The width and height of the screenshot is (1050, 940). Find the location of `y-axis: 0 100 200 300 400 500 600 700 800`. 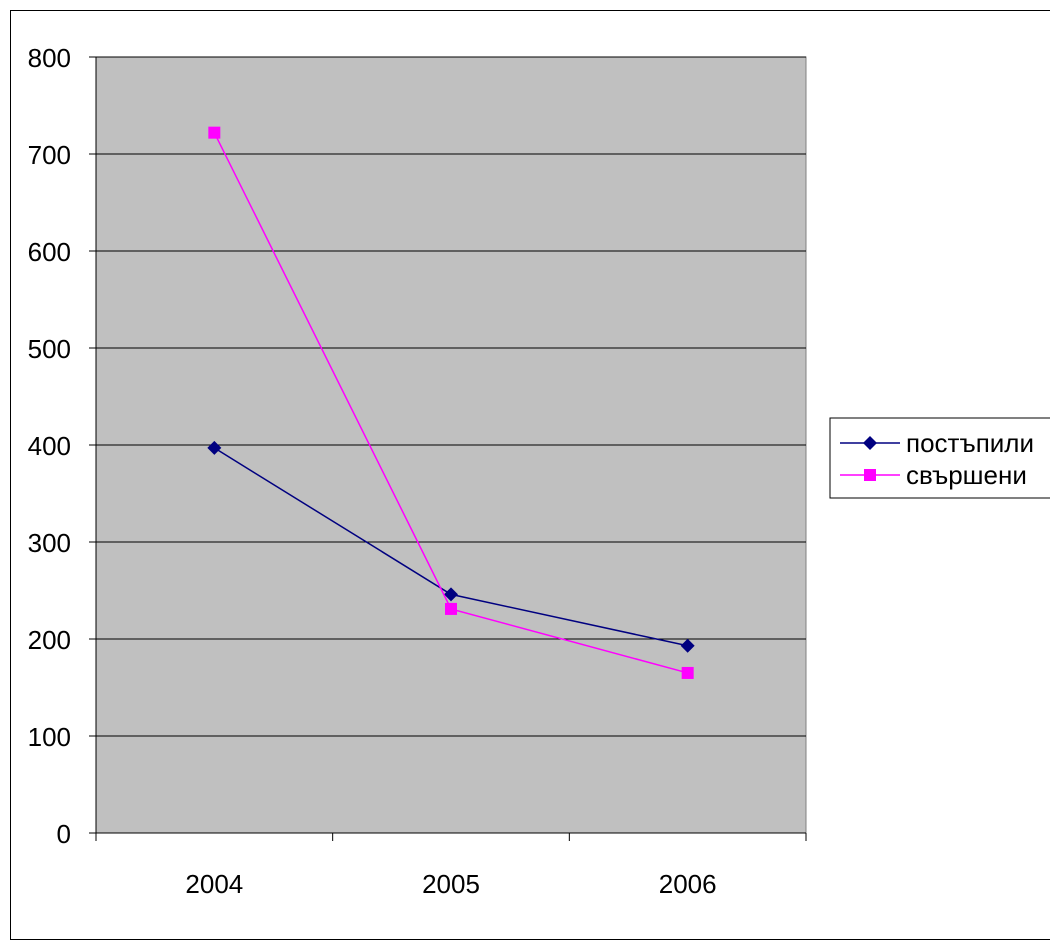

y-axis: 0 100 200 300 400 500 600 700 800 is located at coordinates (62, 446).